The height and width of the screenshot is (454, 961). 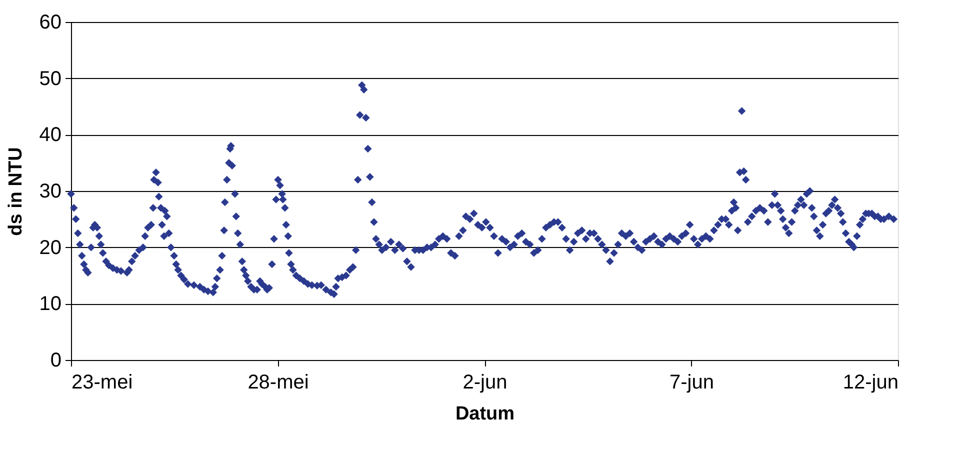 I want to click on x-tick-label: 2-jun, so click(x=485, y=383).